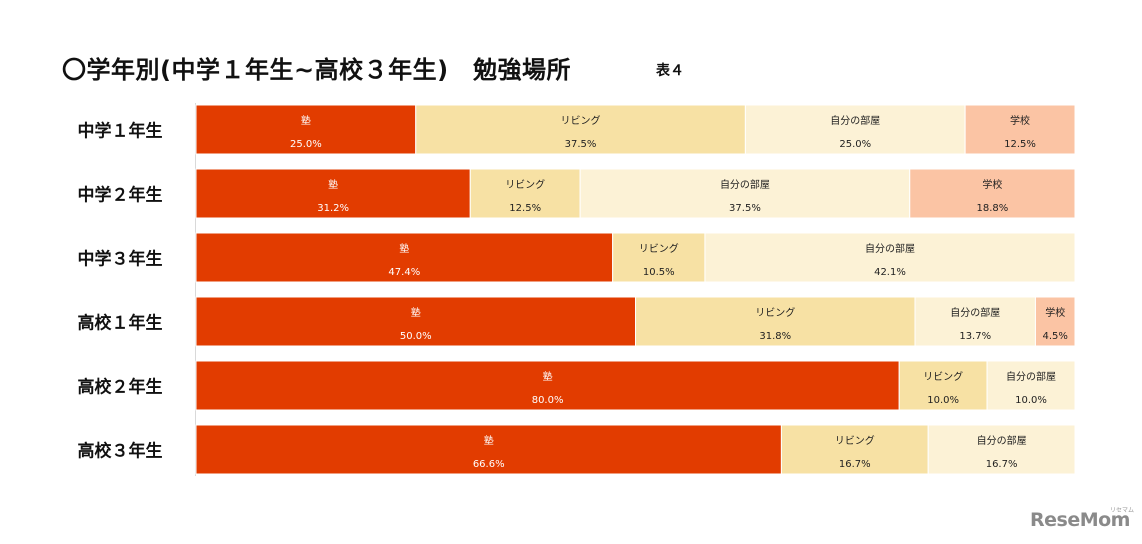 The width and height of the screenshot is (1142, 544). What do you see at coordinates (1122, 510) in the screenshot?
I see `resemom-logo-subtext: リセマム` at bounding box center [1122, 510].